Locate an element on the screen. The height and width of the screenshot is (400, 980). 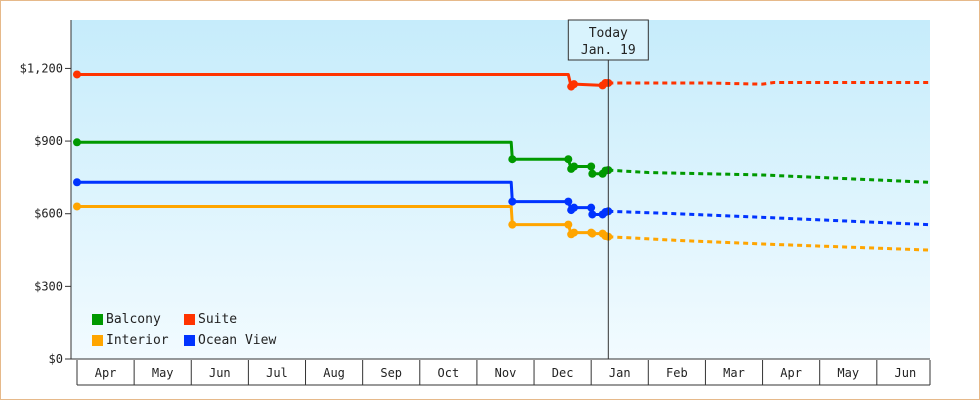
x-tick-label: Feb is located at coordinates (677, 373).